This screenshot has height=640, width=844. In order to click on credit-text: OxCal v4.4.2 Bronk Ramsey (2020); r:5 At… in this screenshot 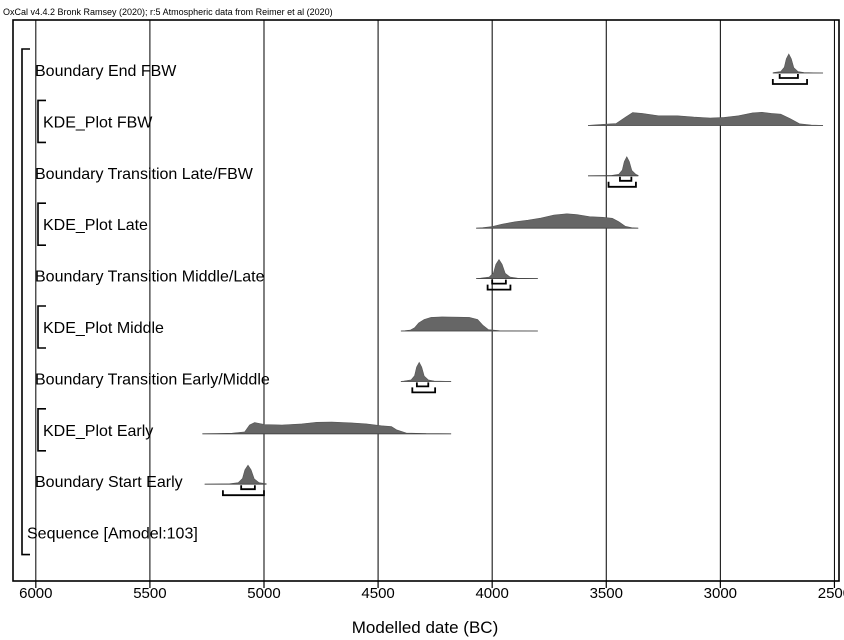, I will do `click(168, 12)`.